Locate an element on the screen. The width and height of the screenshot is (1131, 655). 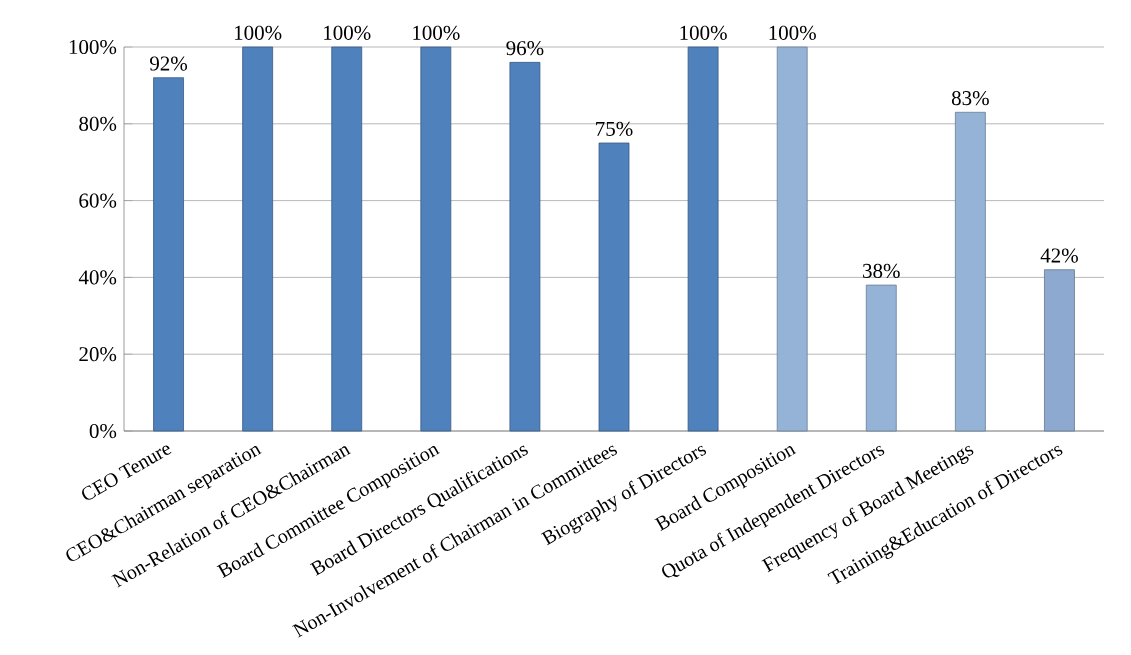
data-label: 96% is located at coordinates (525, 48).